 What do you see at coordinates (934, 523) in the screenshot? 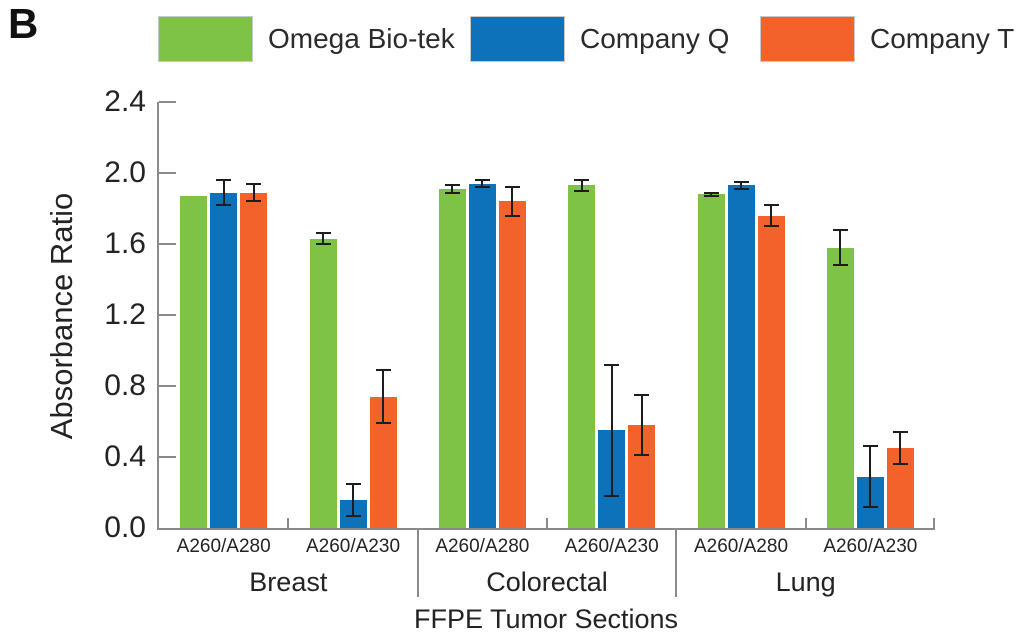
I see `axis-end-tick` at bounding box center [934, 523].